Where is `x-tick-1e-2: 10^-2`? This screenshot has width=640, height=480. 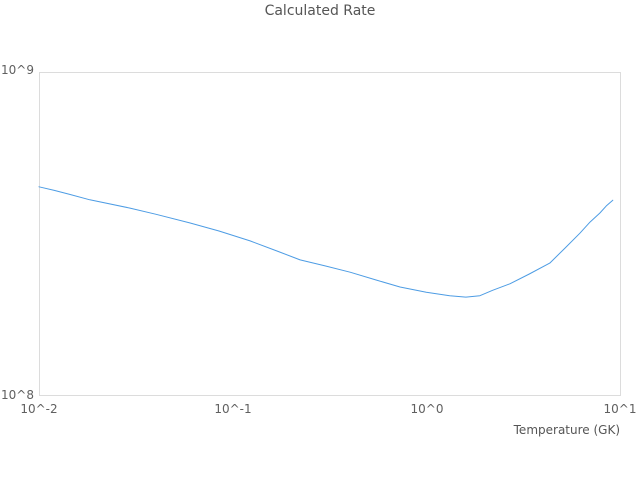 x-tick-1e-2: 10^-2 is located at coordinates (39, 409).